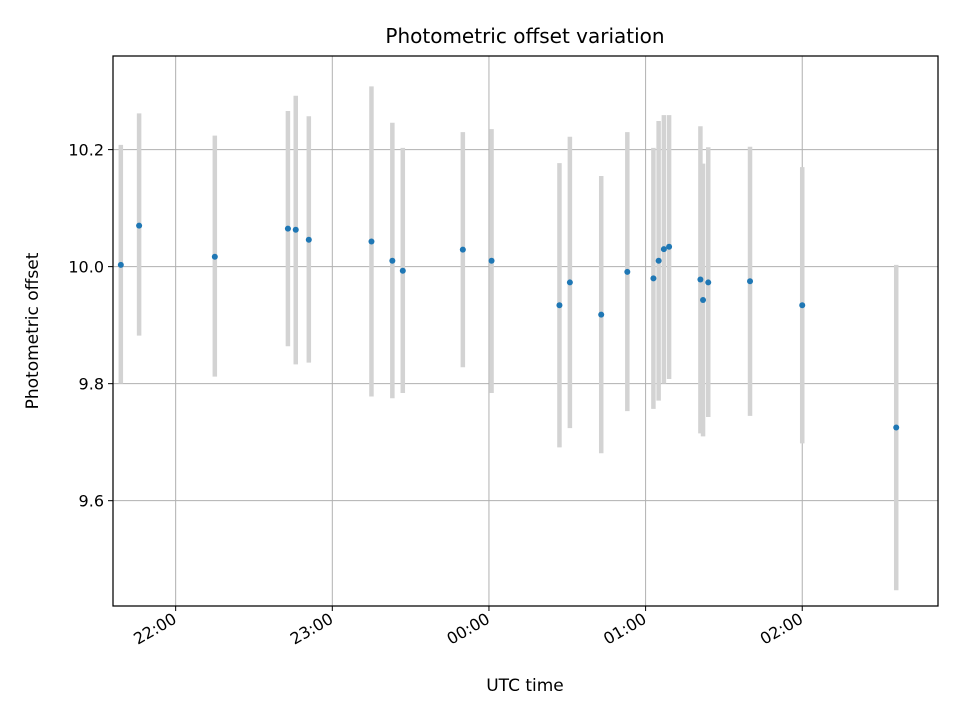  I want to click on y-axis-label: Photometric offset, so click(33, 330).